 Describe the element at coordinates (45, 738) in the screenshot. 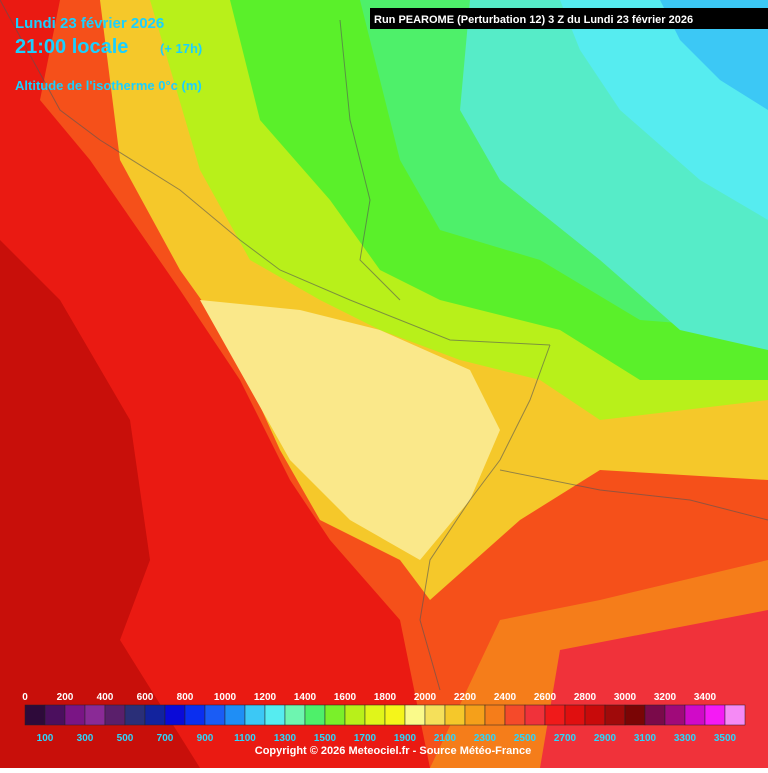

I see `legend-label: 100` at that location.